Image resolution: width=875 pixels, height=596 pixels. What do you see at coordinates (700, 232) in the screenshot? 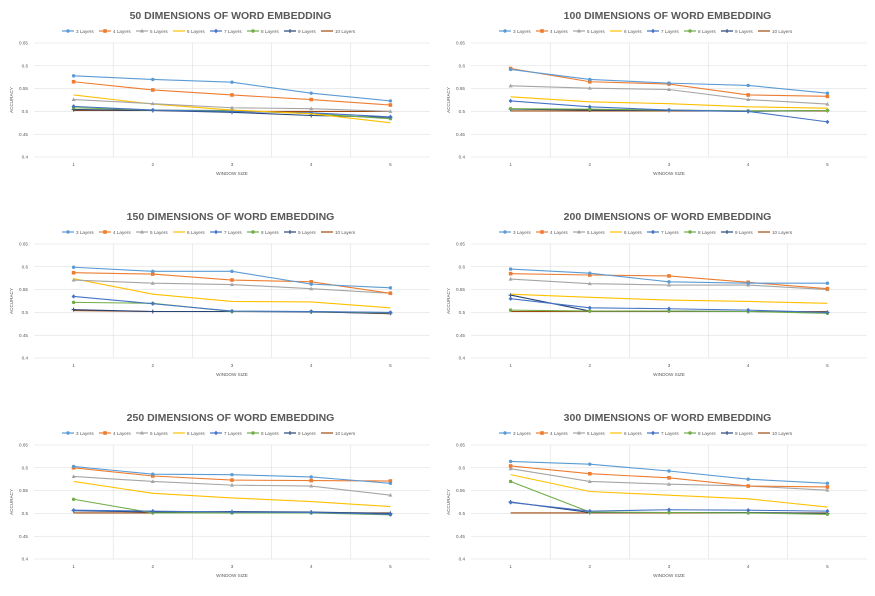
I see `legend-item: 8 Layers` at bounding box center [700, 232].